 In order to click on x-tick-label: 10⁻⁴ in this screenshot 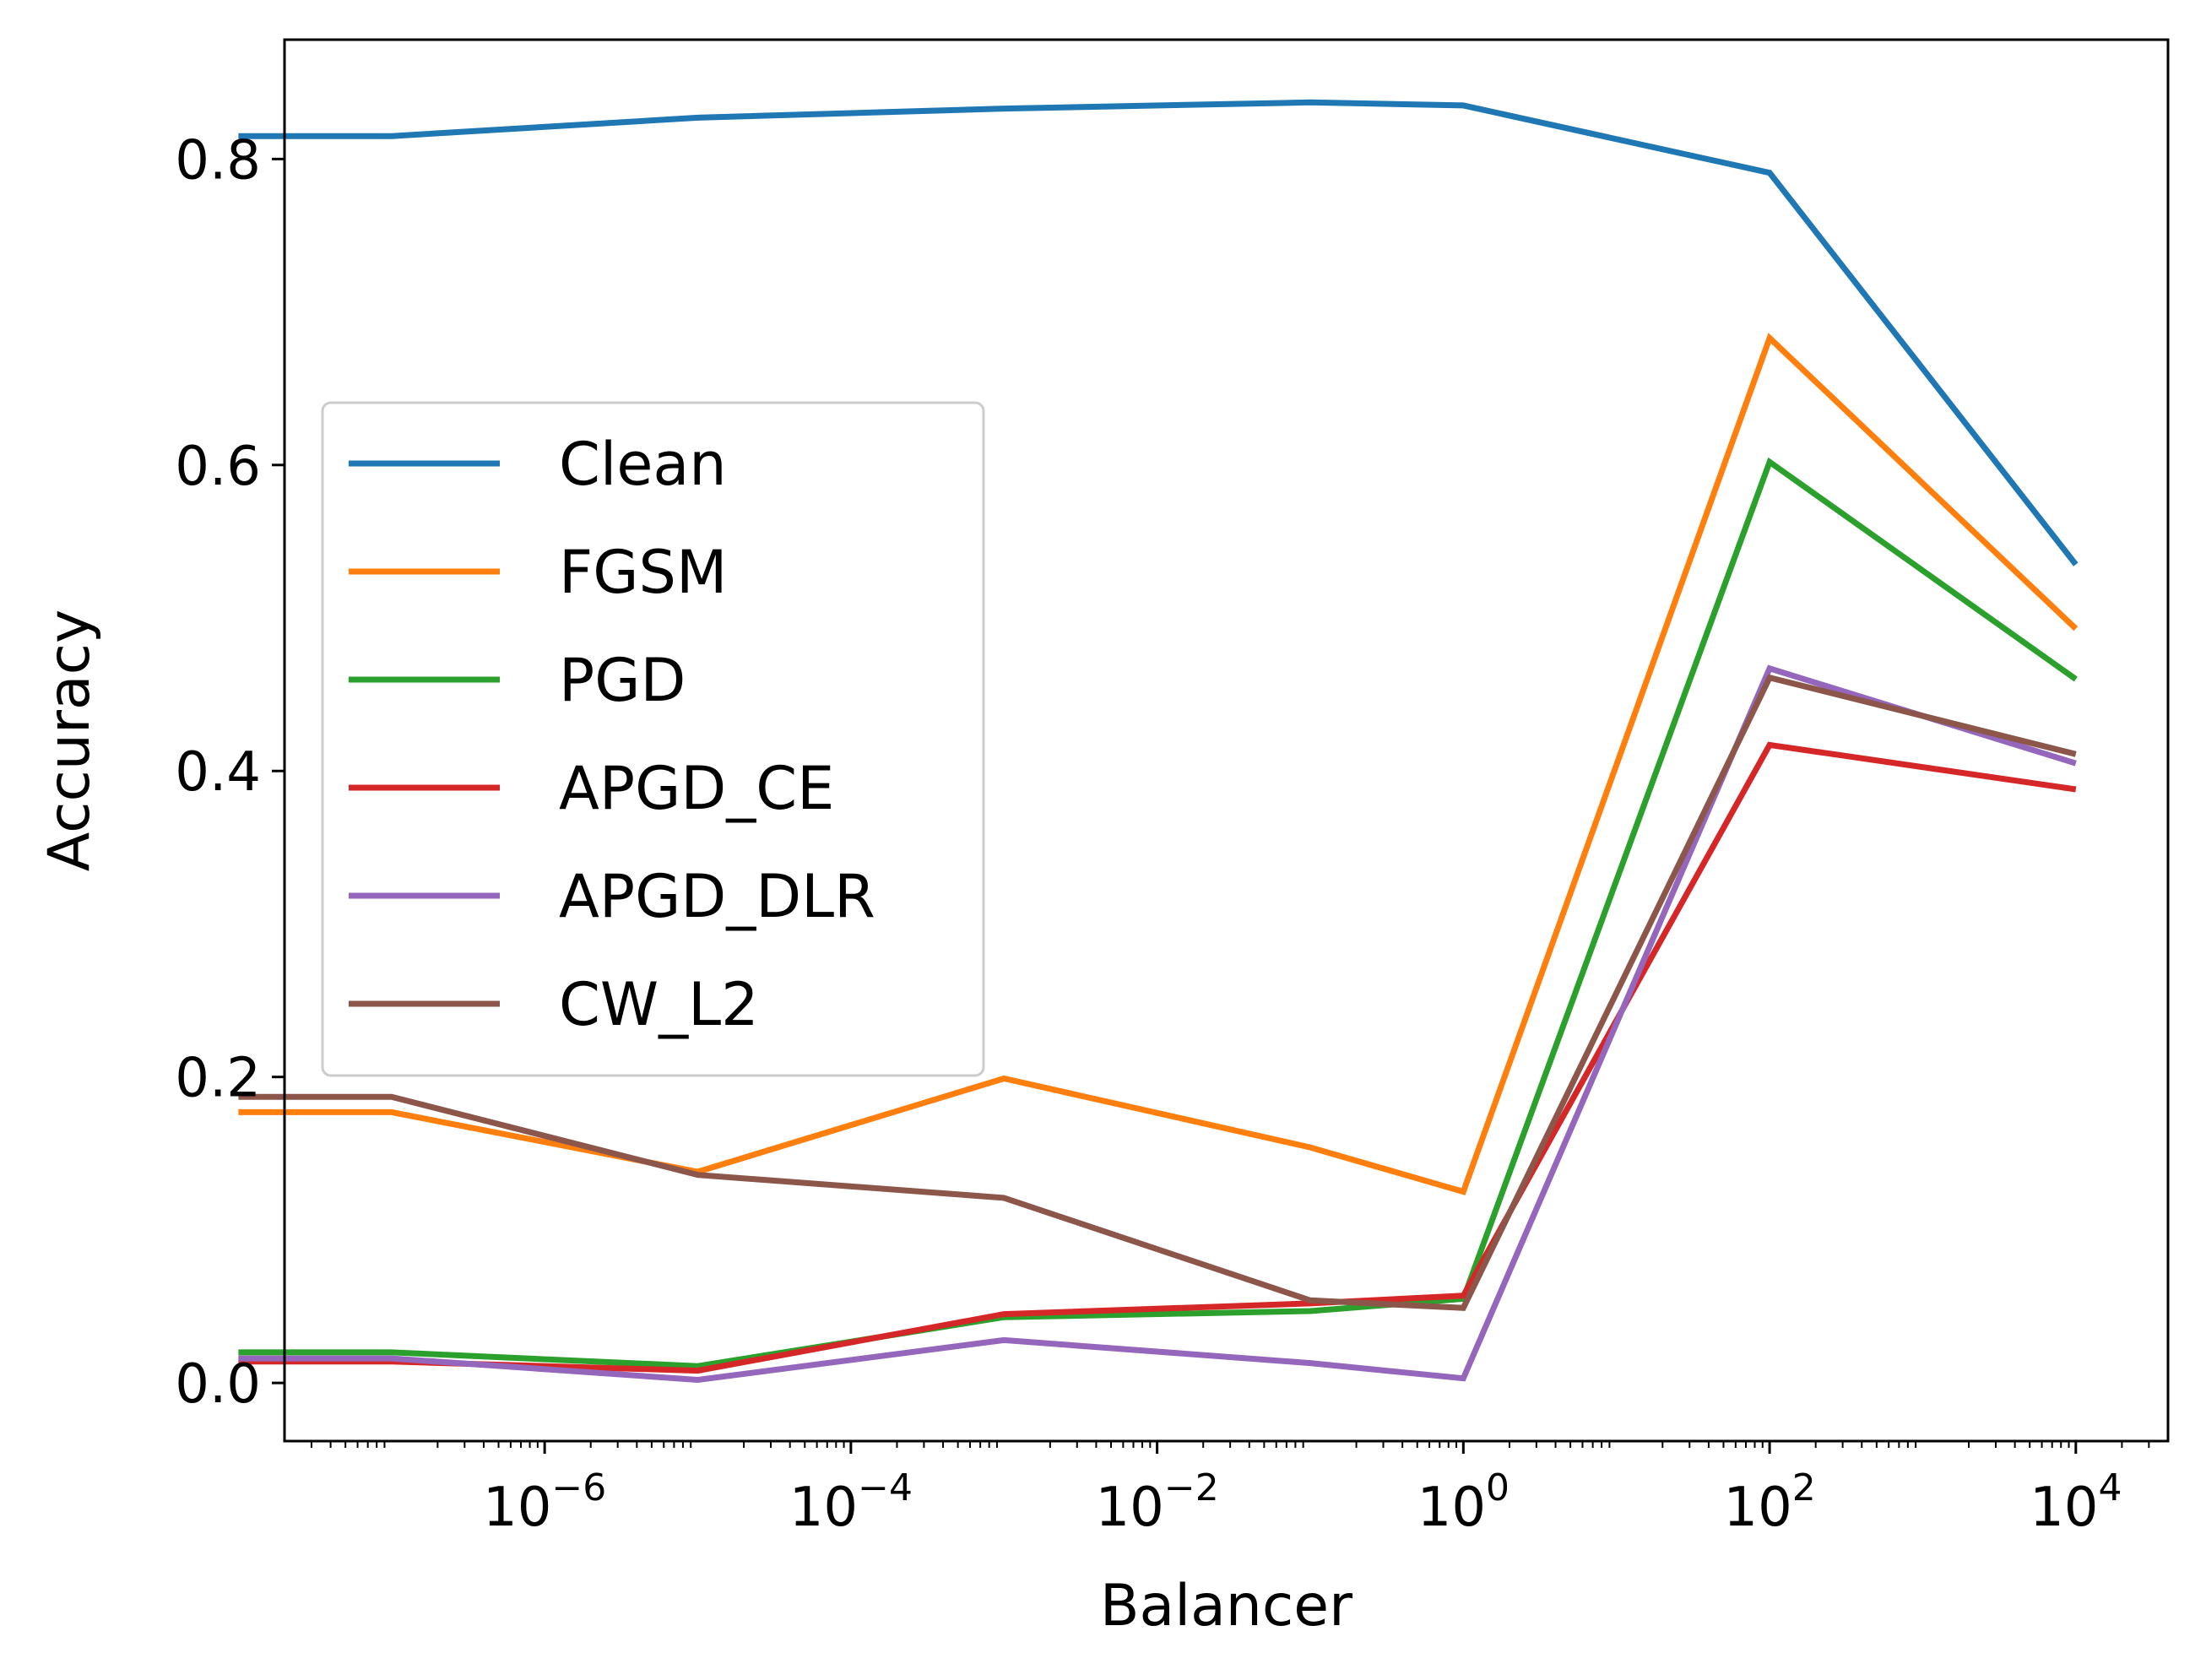, I will do `click(851, 1502)`.